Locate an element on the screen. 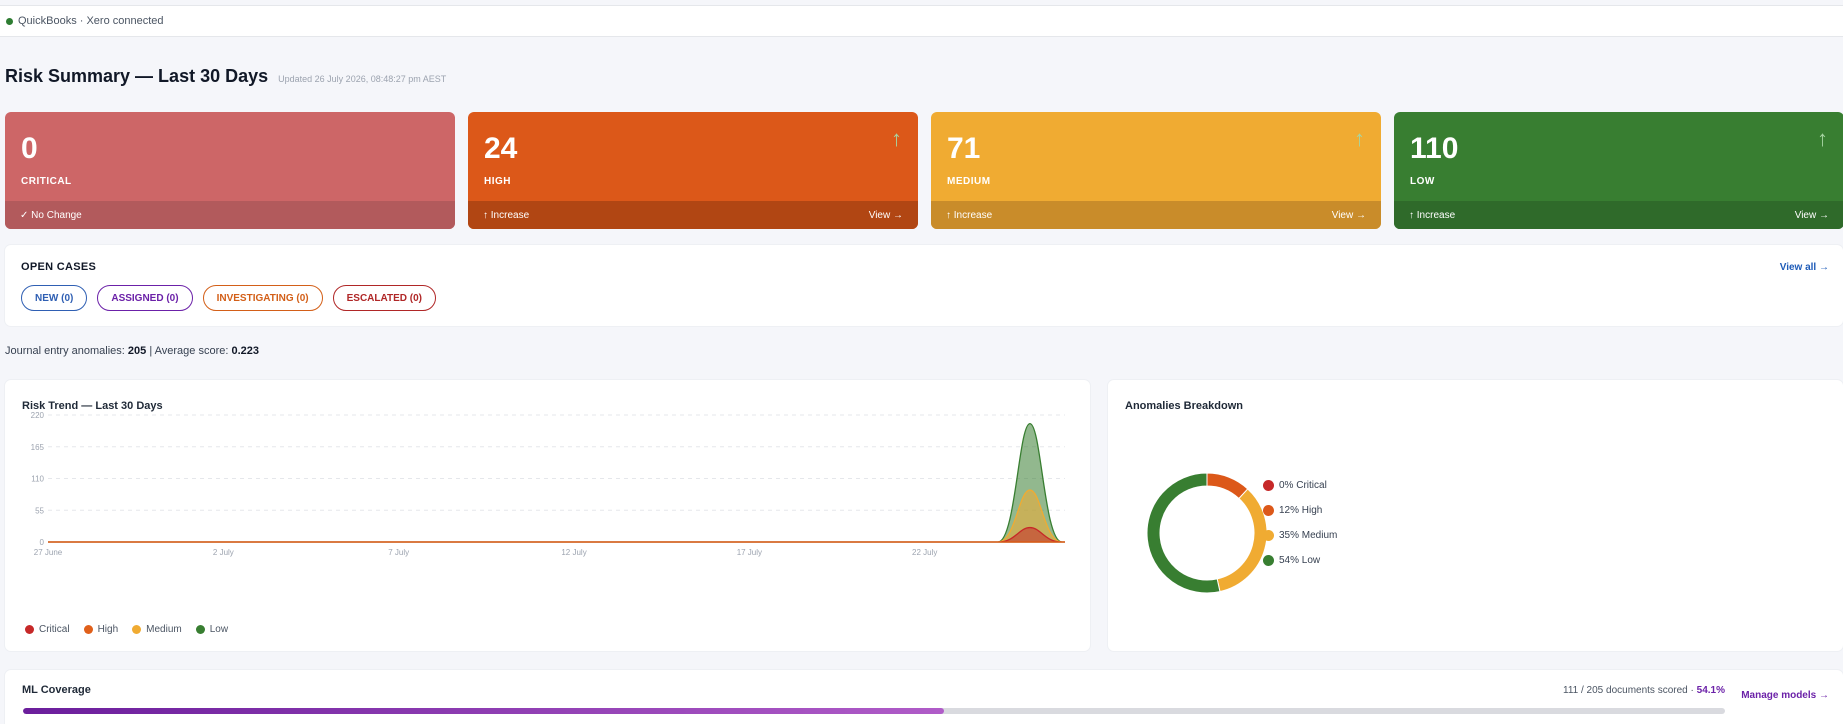 This screenshot has height=724, width=1843. ml-coverage-stats: 111 / 205 documents scored · 54.1% is located at coordinates (1644, 690).